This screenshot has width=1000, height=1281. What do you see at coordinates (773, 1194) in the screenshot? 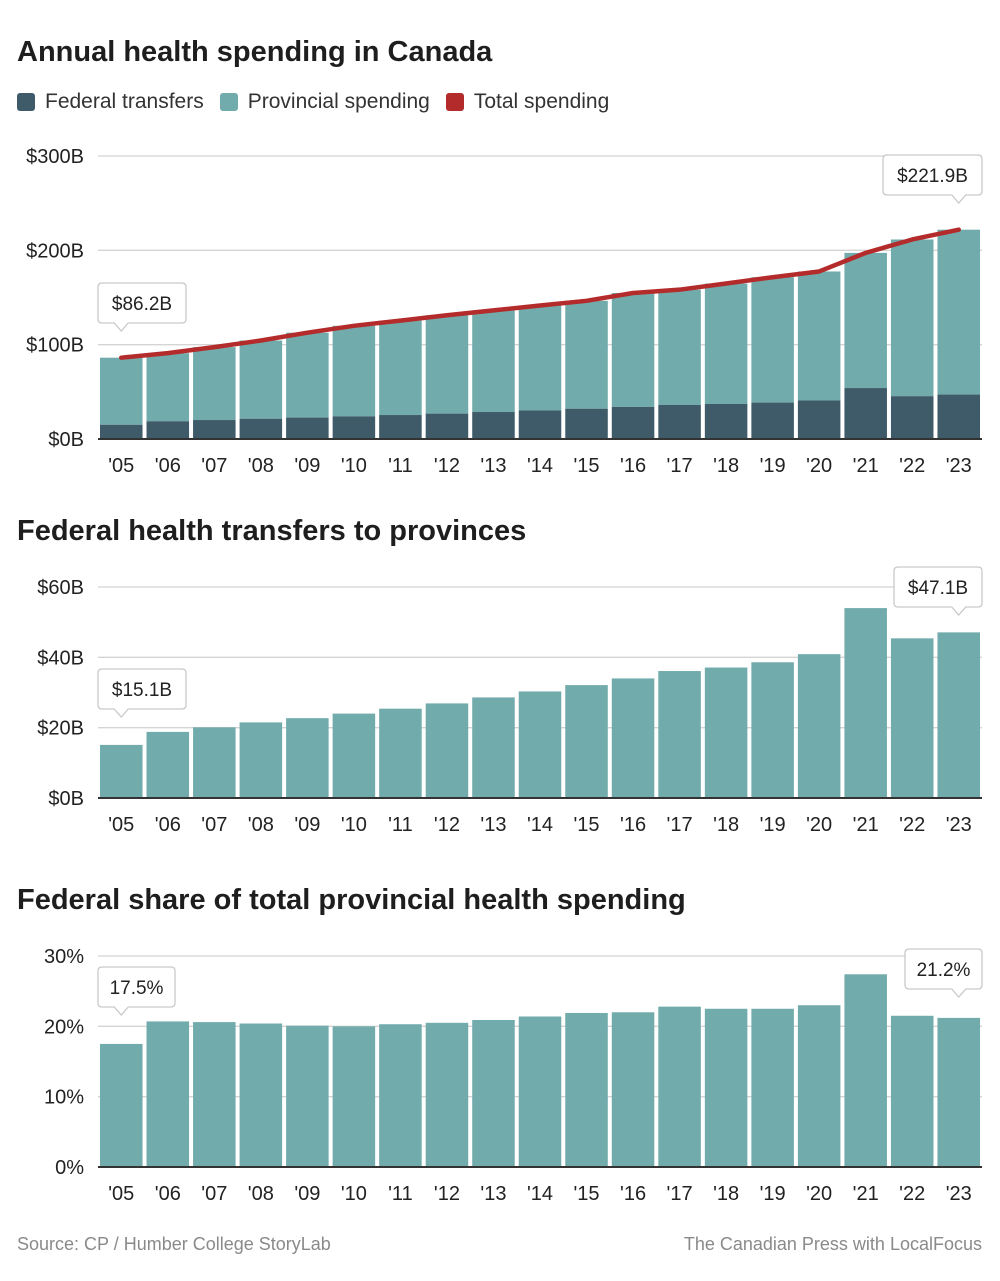
I see `x-tick-label: '19` at bounding box center [773, 1194].